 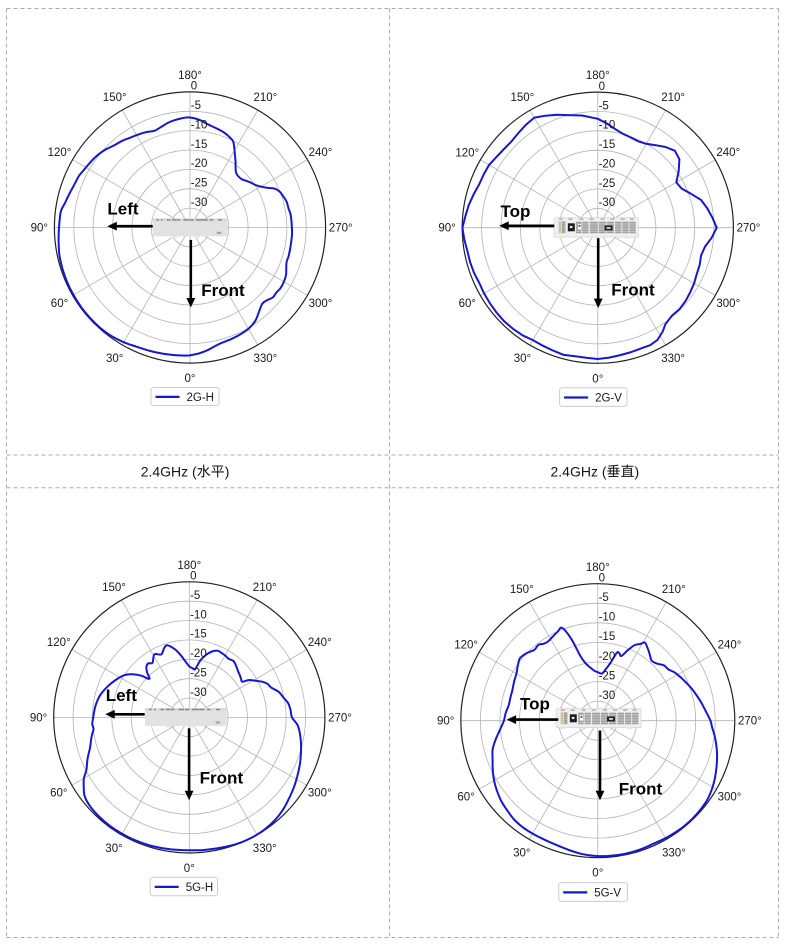 I want to click on svg-text: 5G-V, so click(x=607, y=893).